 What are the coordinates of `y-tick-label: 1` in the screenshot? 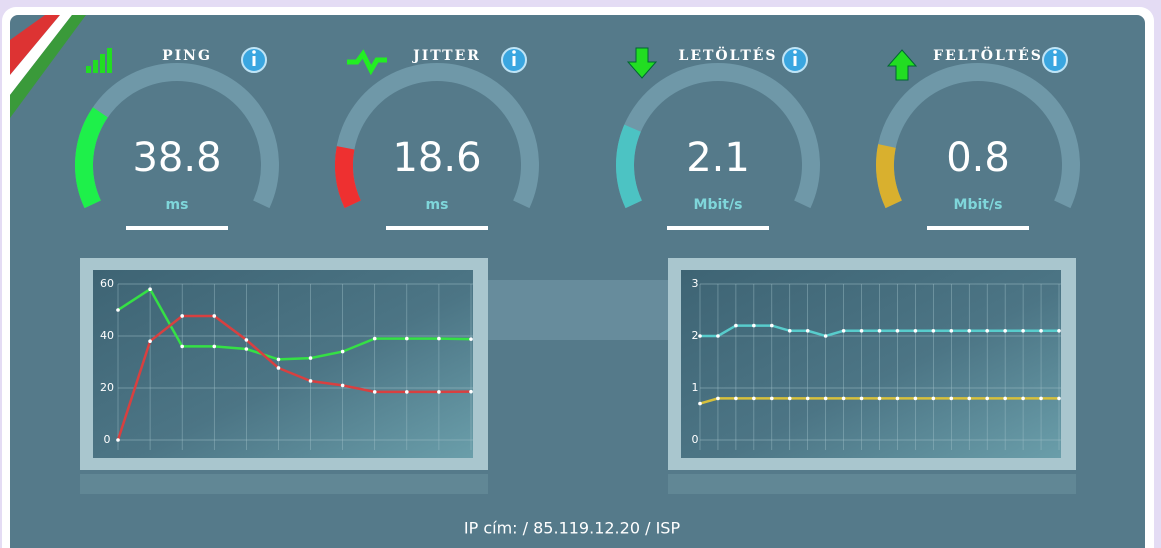 It's located at (695, 387).